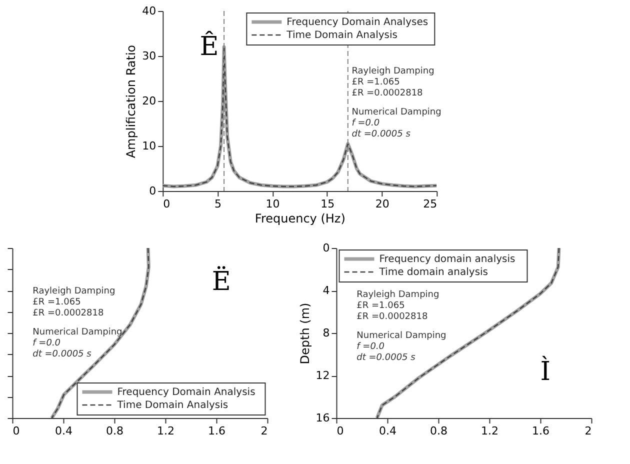 Image resolution: width=630 pixels, height=464 pixels. What do you see at coordinates (545, 371) in the screenshot?
I see `annotation: Ì` at bounding box center [545, 371].